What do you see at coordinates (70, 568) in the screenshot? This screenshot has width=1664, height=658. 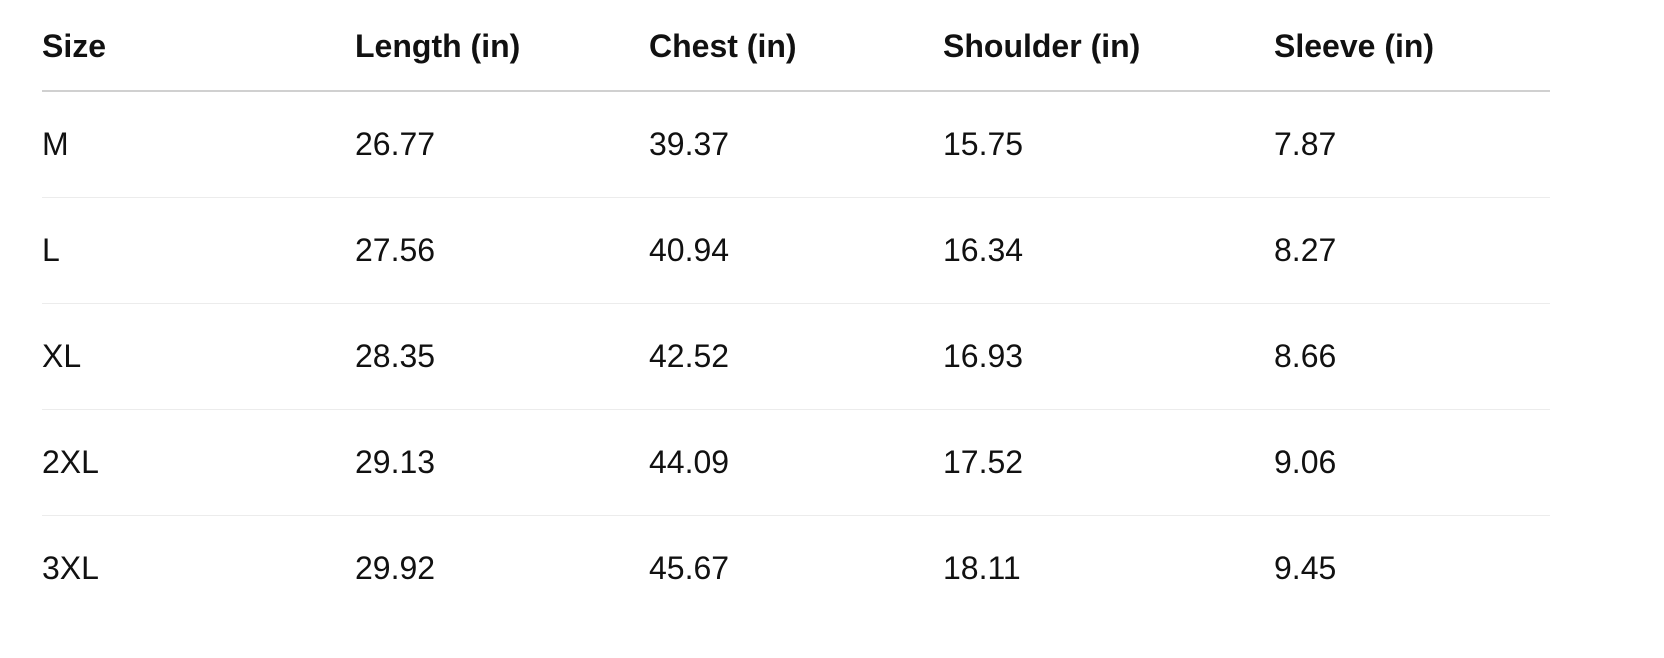 I see `table-cell: 3XL` at bounding box center [70, 568].